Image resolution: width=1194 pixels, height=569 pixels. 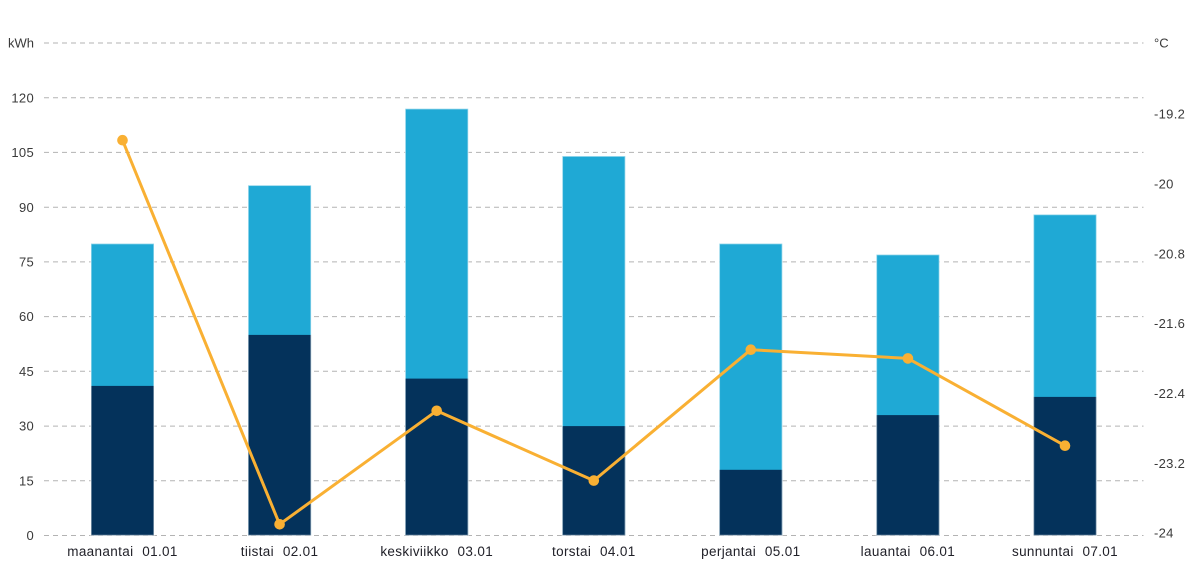 I want to click on right-axis-tick-label: -20, so click(x=1164, y=183).